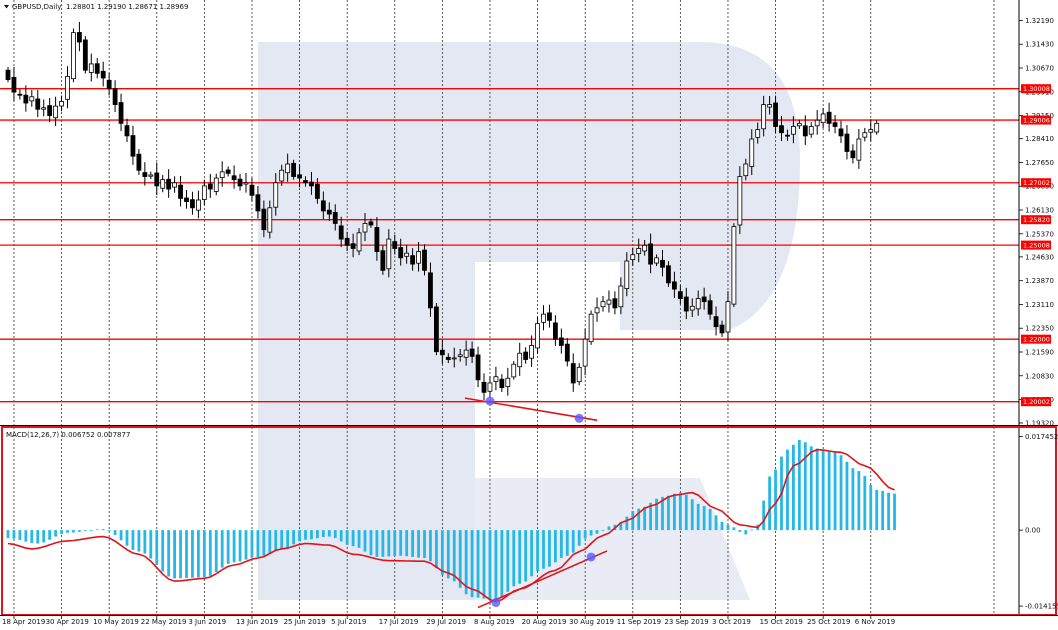 This screenshot has width=1058, height=630. What do you see at coordinates (36, 7) in the screenshot?
I see `symbol-name: GBPUSD,Daily` at bounding box center [36, 7].